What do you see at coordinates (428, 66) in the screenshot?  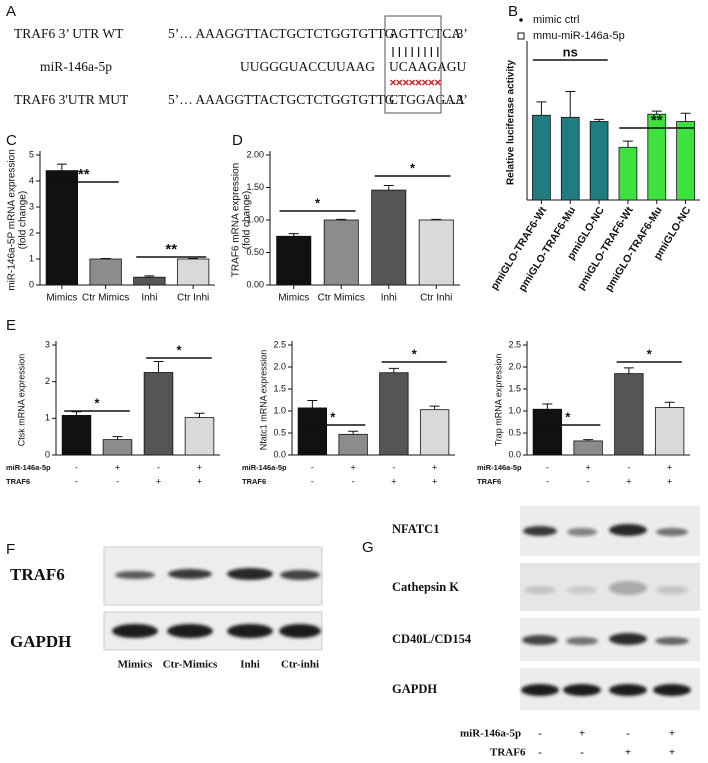 I see `site: UCAAGAGU` at bounding box center [428, 66].